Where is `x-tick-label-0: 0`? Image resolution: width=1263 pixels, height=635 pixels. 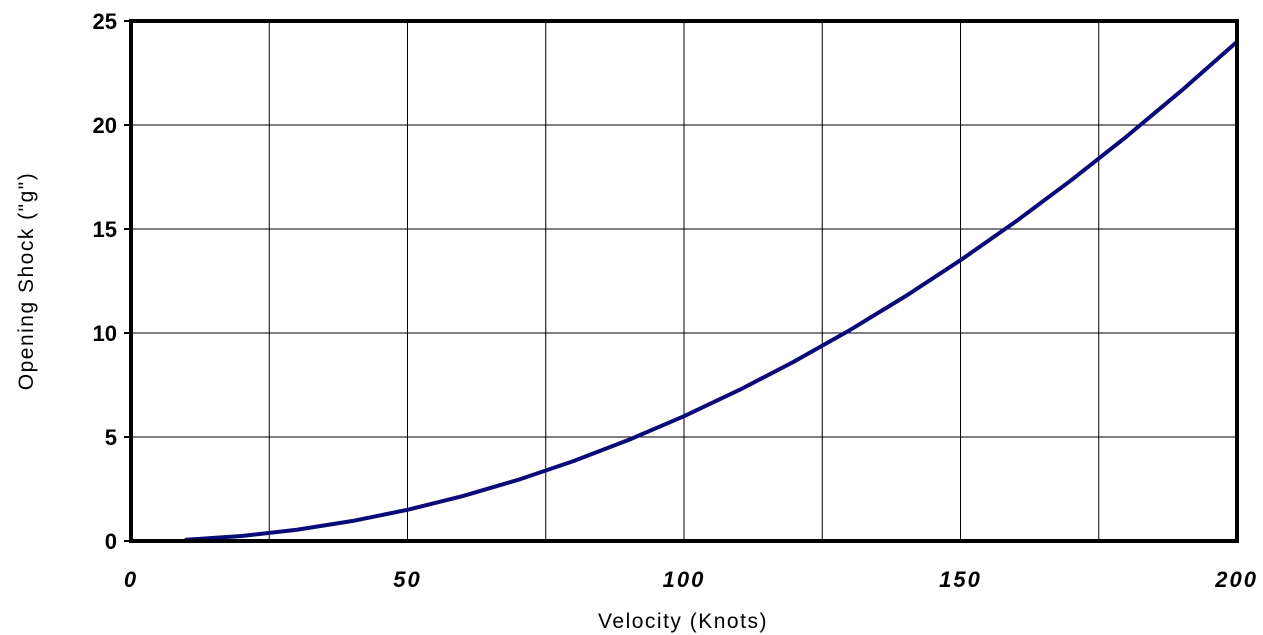 x-tick-label-0: 0 is located at coordinates (131, 579).